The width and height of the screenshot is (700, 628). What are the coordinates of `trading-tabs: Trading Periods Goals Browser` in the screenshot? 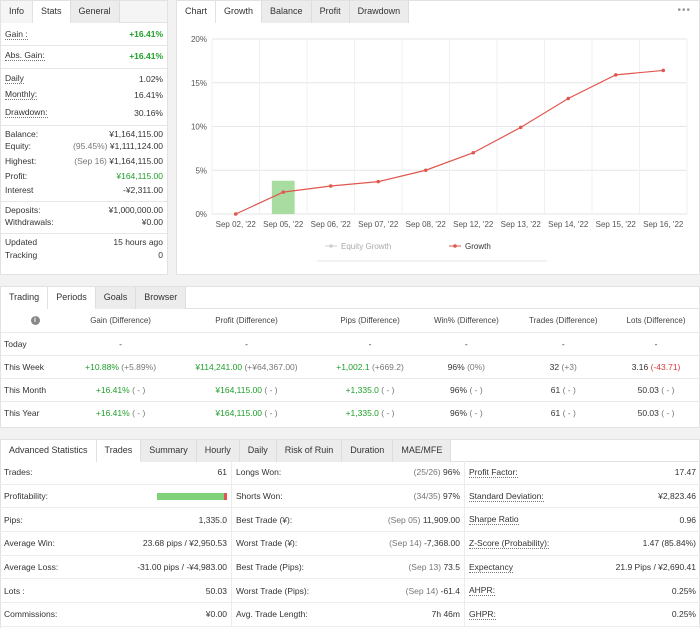 It's located at (350, 298).